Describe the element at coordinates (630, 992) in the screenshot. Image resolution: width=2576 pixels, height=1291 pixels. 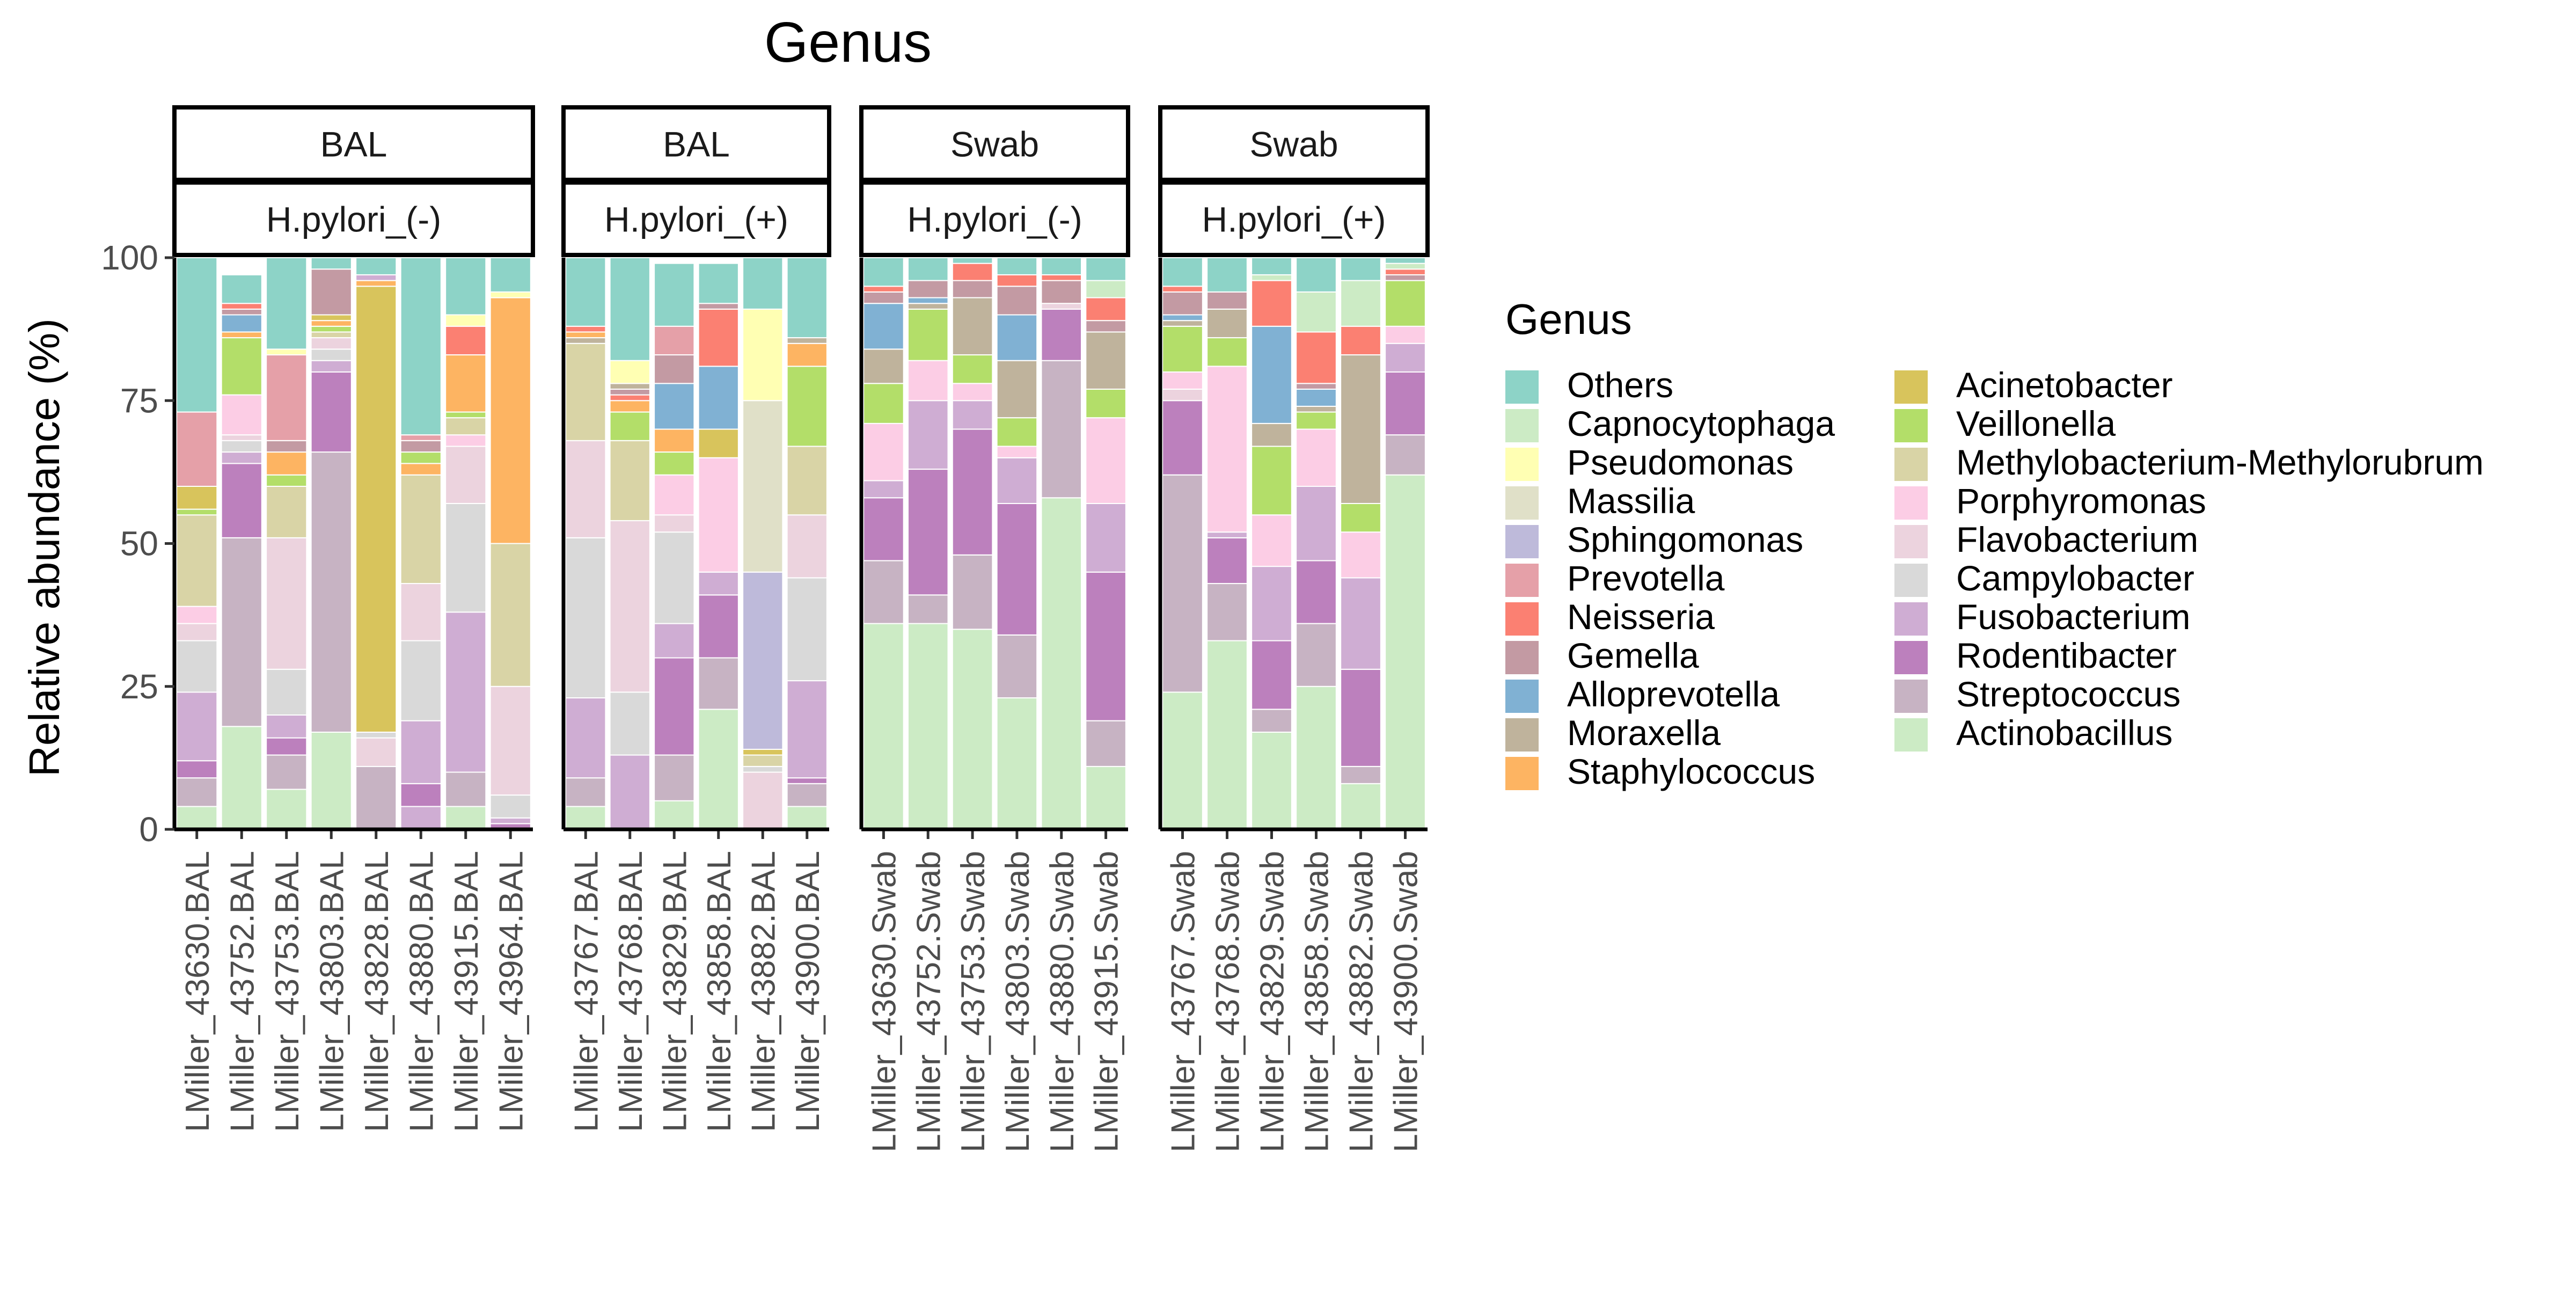
I see `x-tick-label: LMiller_43768.BAL` at that location.